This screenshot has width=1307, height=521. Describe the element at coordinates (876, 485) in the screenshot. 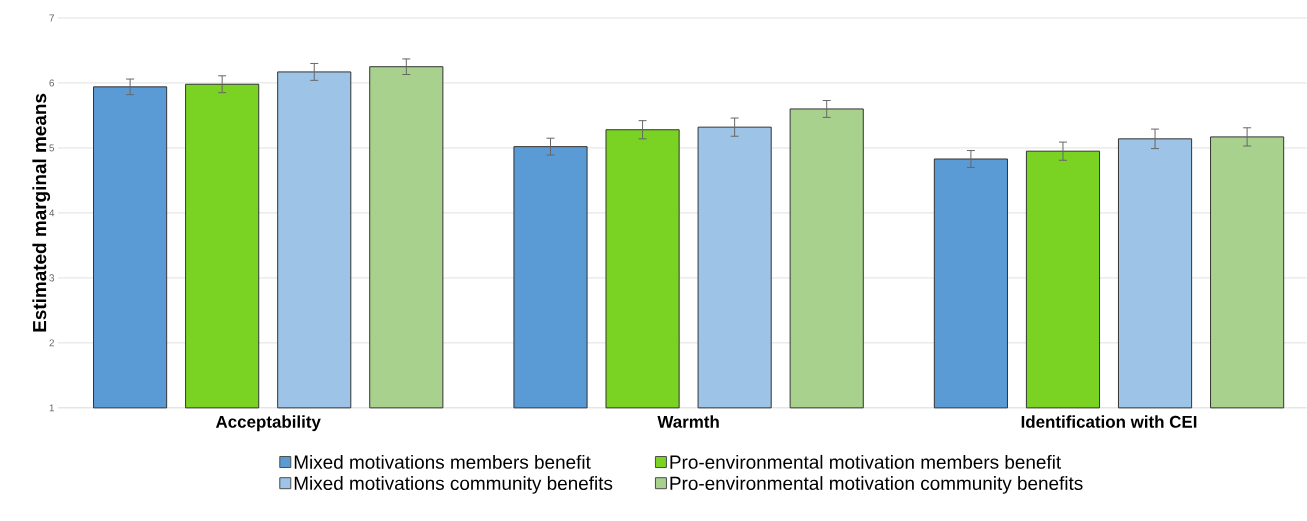

I see `legend-label: Pro-environmental motivation community benefits` at that location.